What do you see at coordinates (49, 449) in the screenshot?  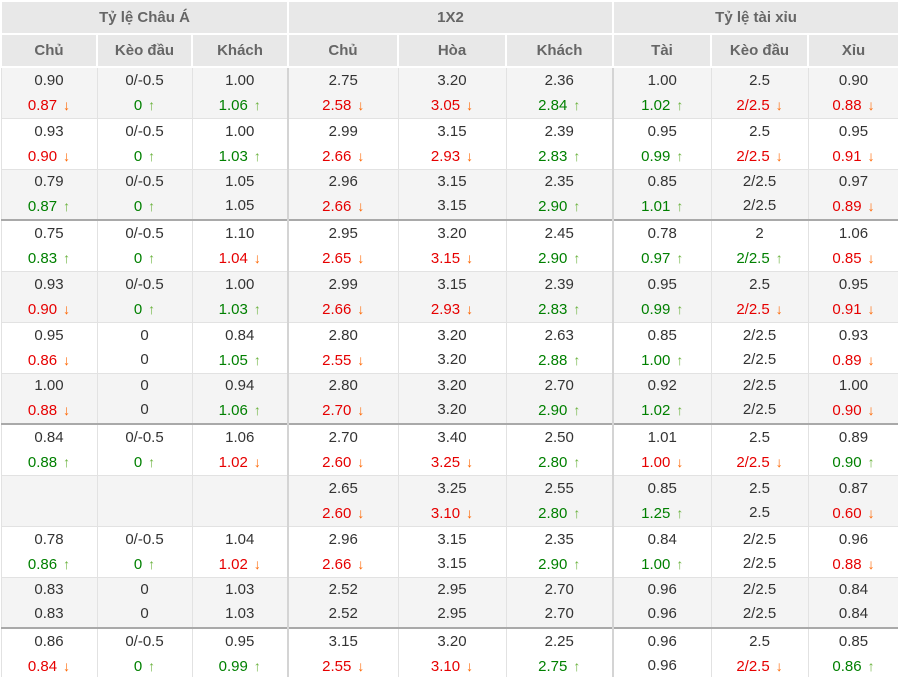 I see `odds-cell: 0.84 0.88 ↑` at bounding box center [49, 449].